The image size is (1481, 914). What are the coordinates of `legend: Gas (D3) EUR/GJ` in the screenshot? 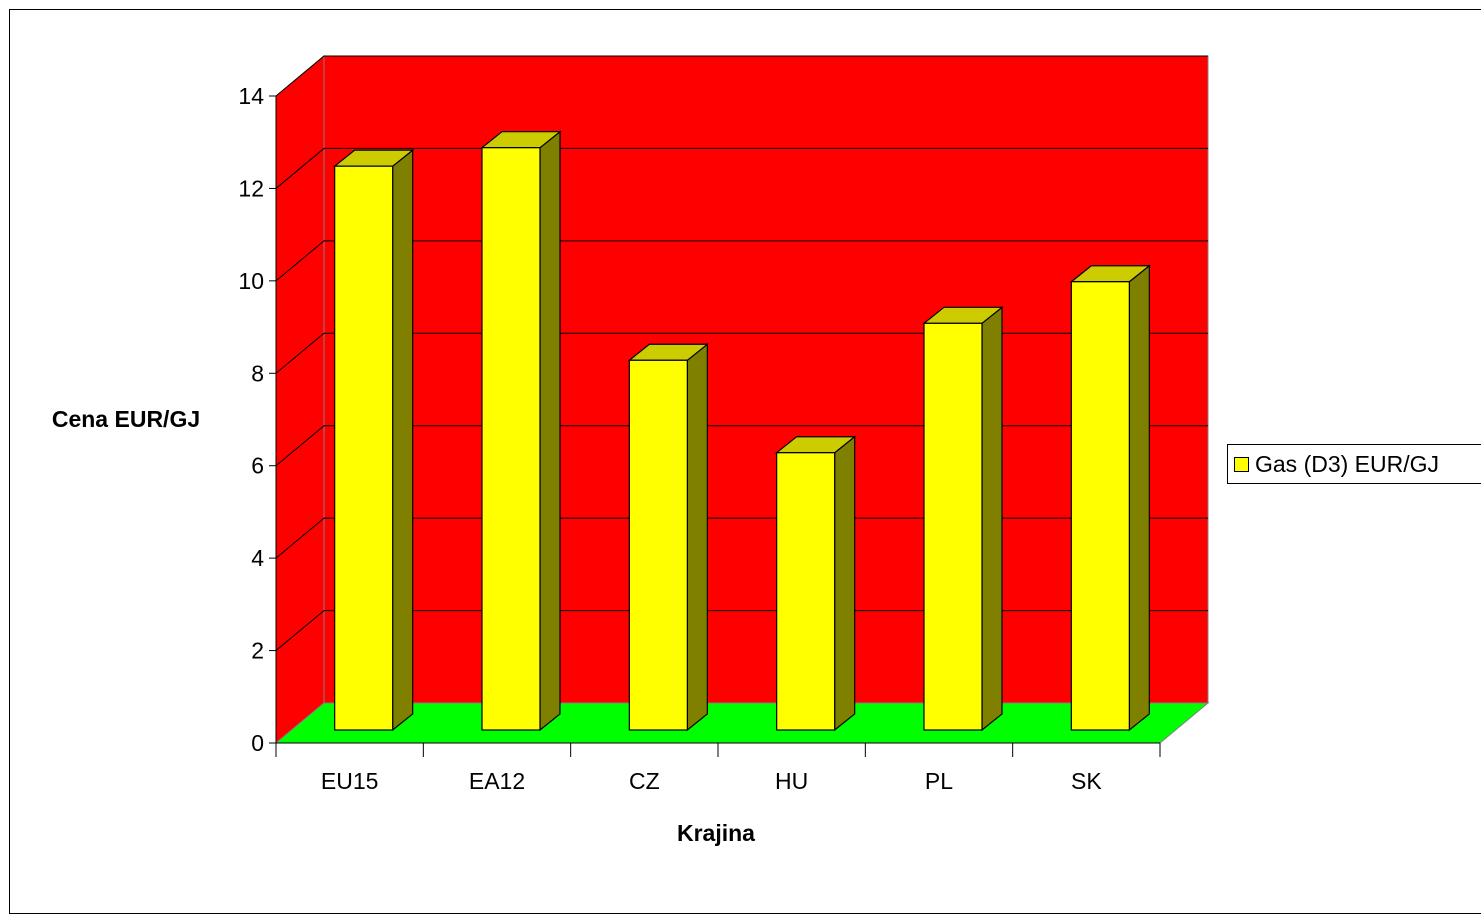 It's located at (1354, 464).